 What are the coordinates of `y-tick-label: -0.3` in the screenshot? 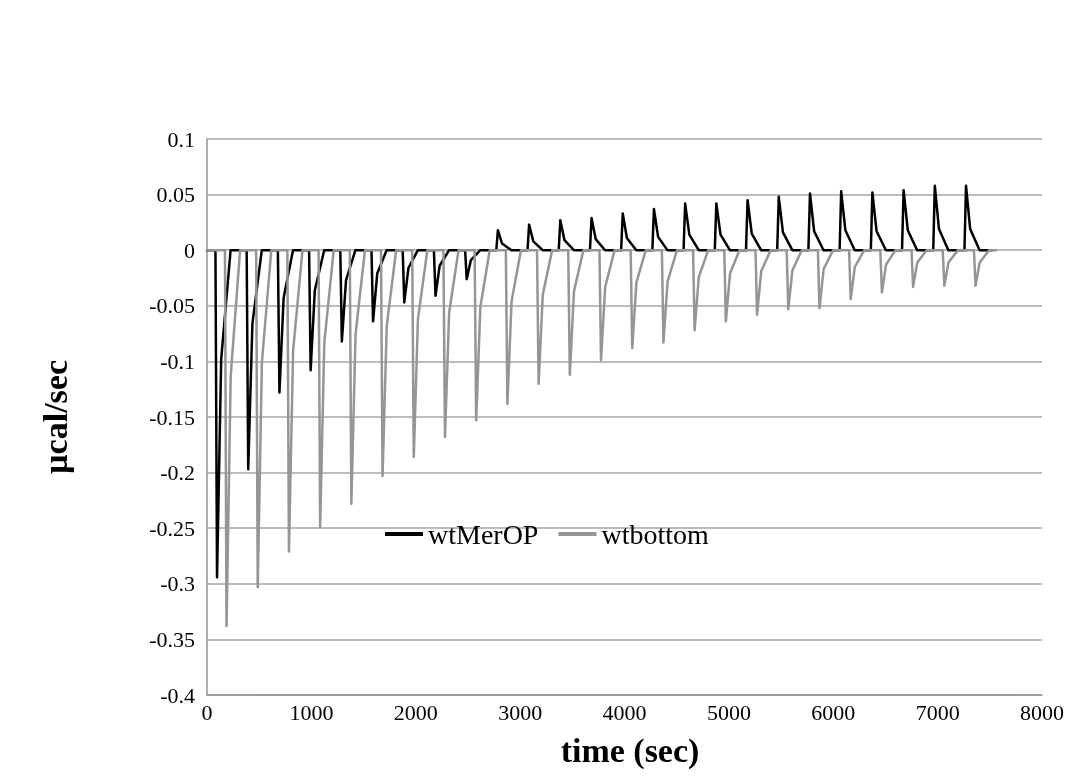 It's located at (177, 584).